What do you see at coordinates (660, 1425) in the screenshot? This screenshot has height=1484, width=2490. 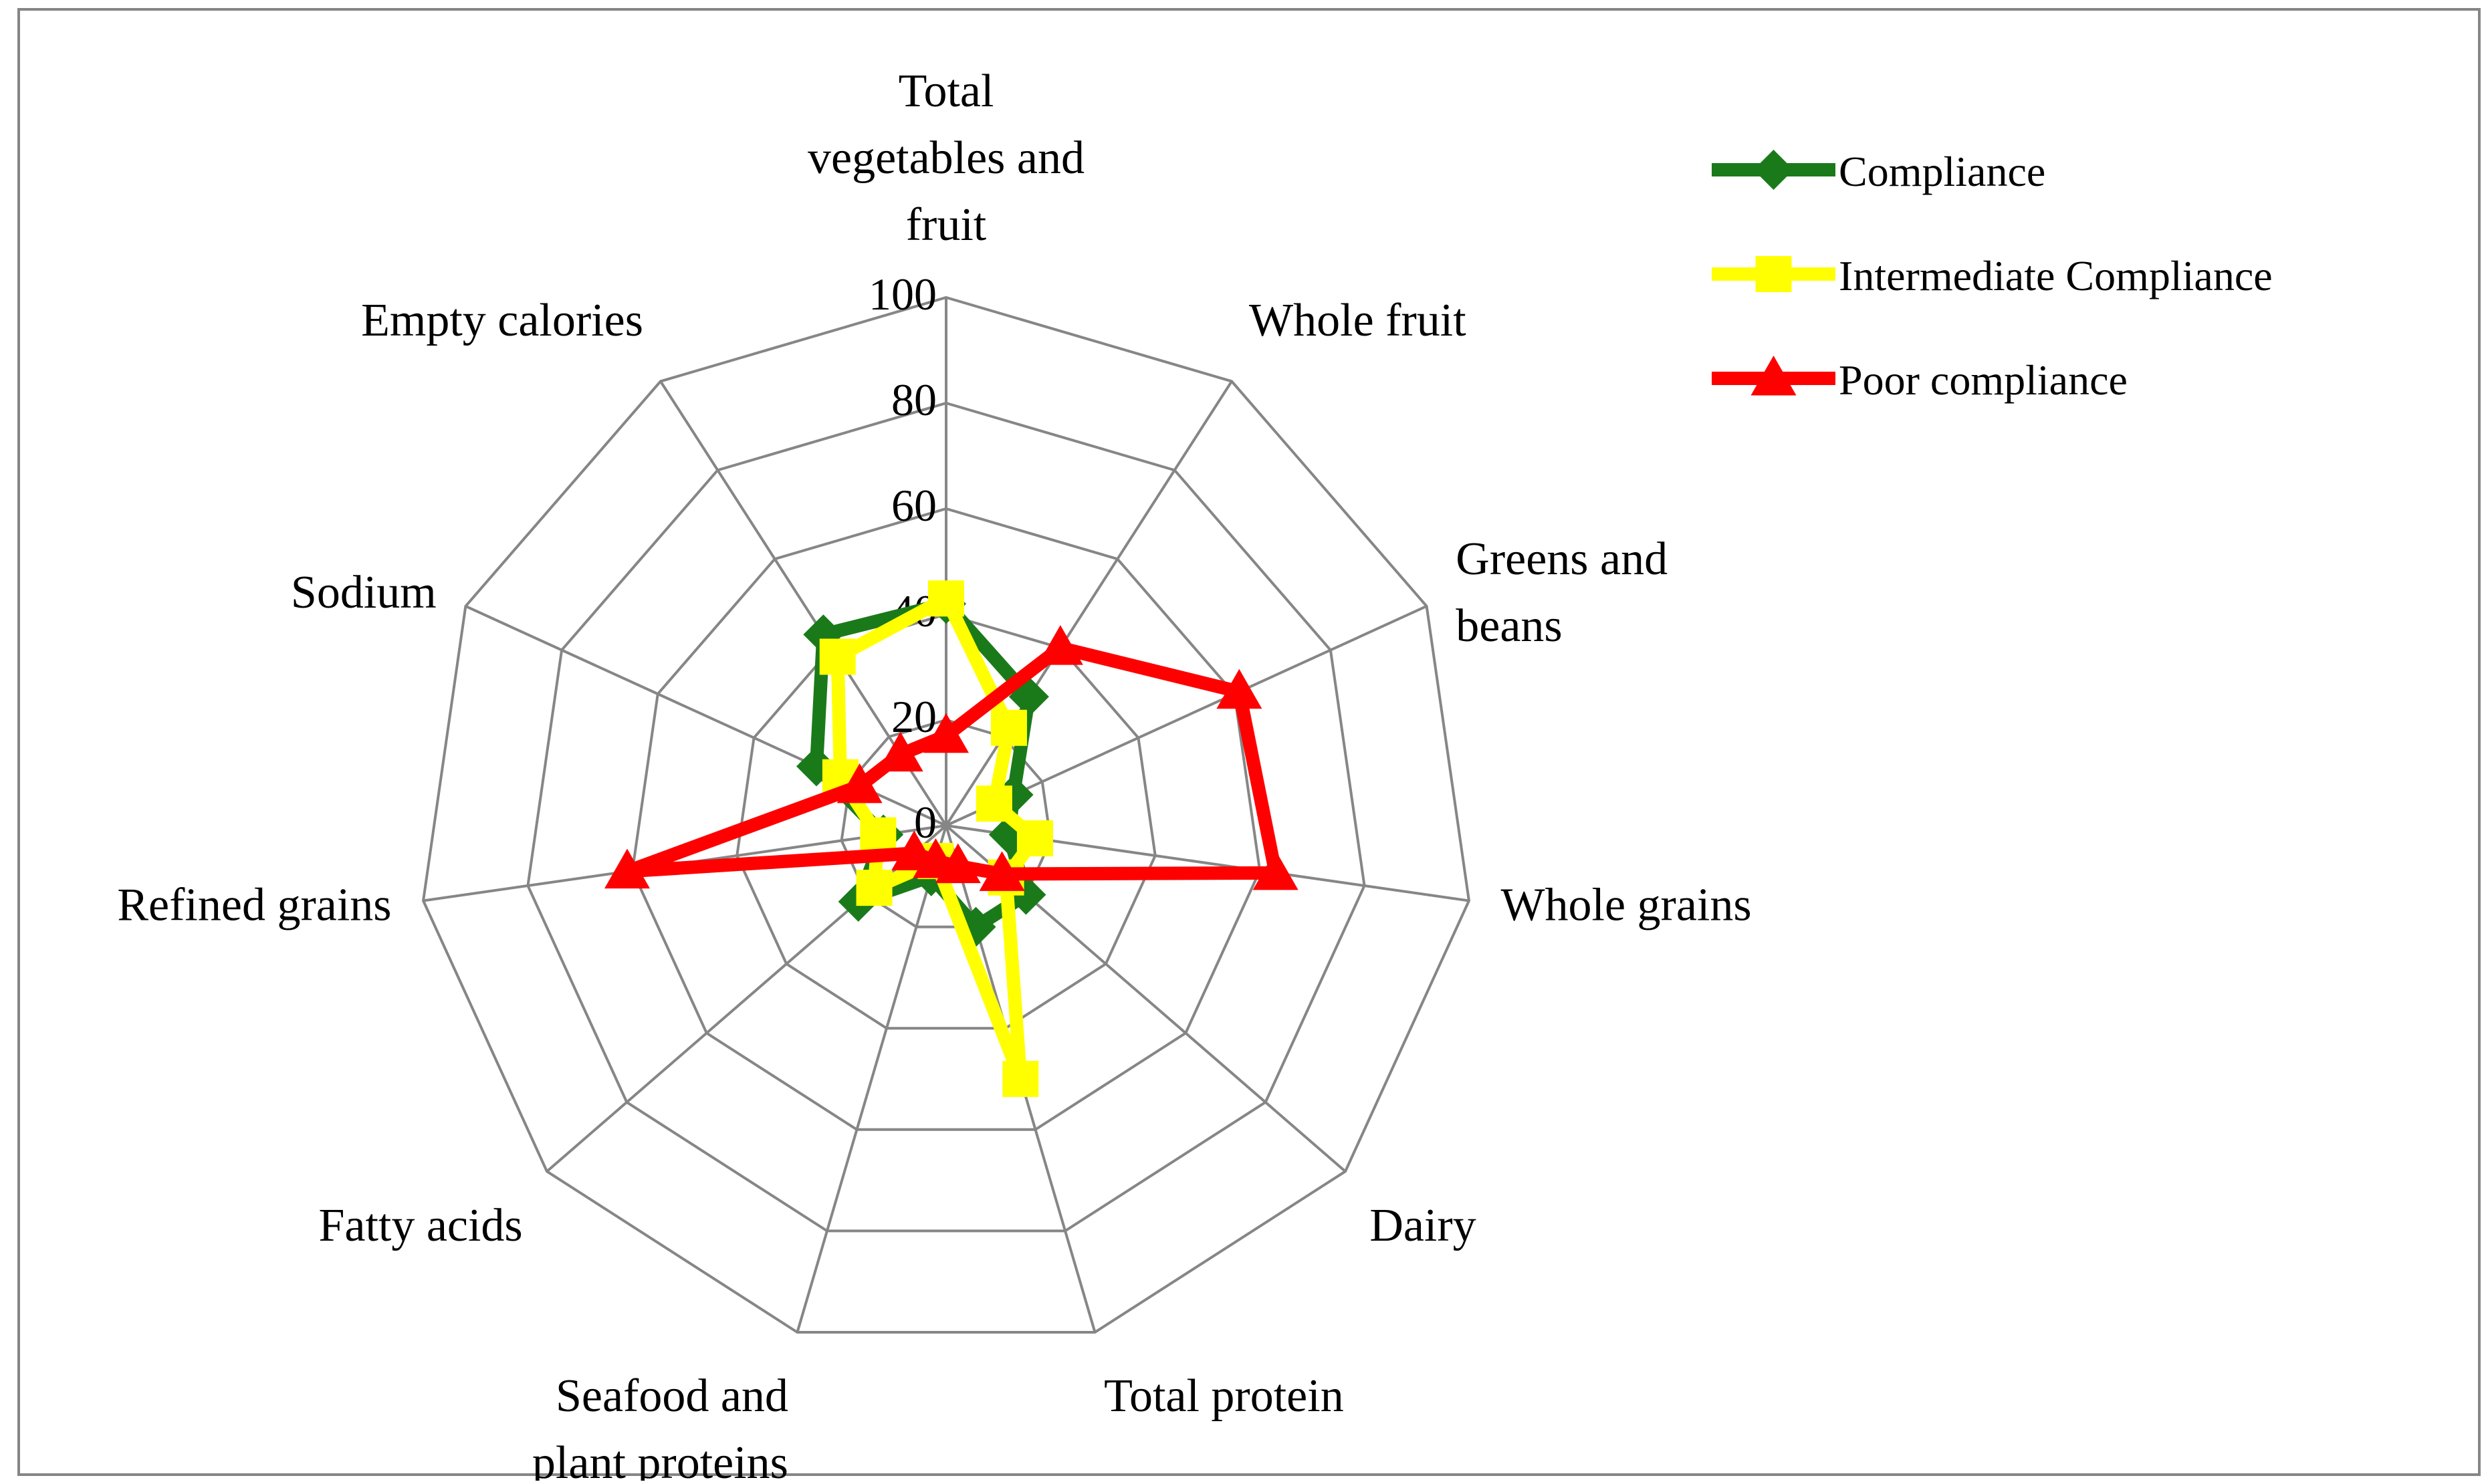 I see `category-label-seafood-and-plant-proteins: Seafood and plant proteins` at bounding box center [660, 1425].